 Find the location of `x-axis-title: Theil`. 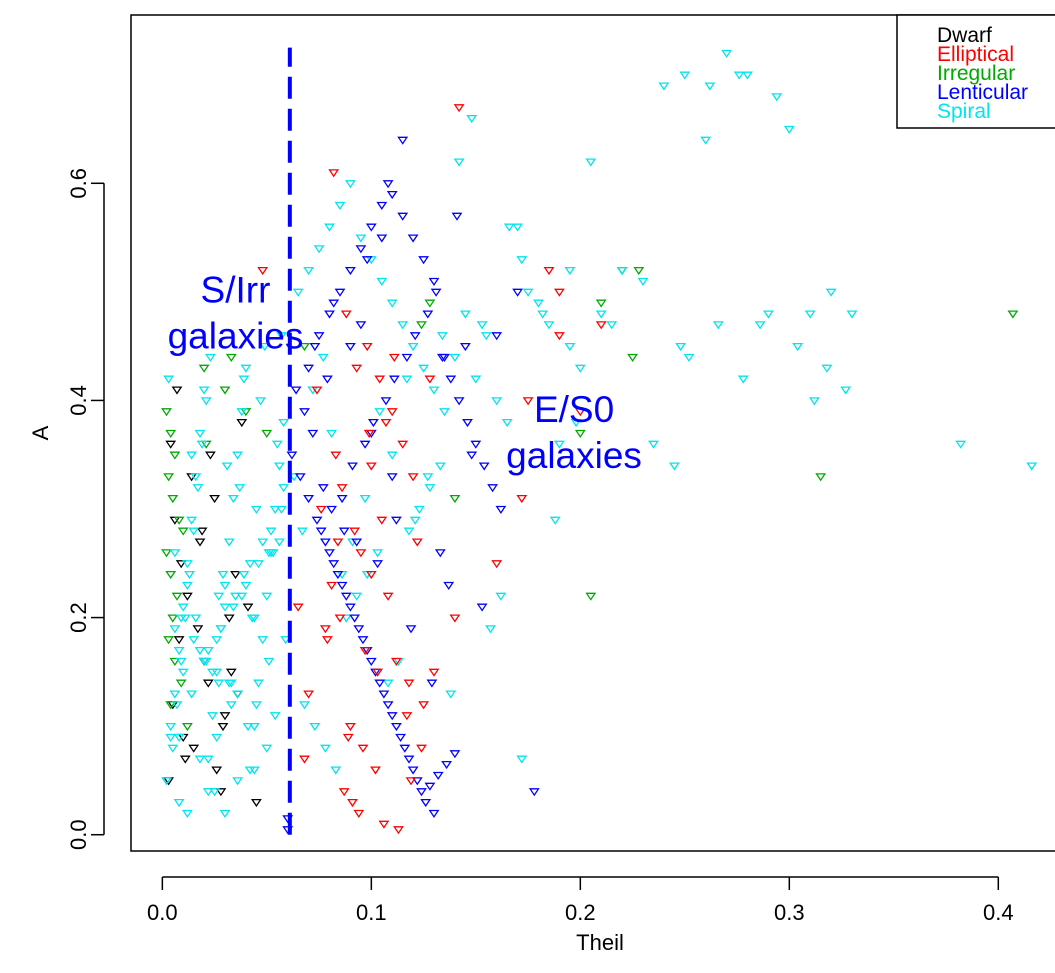

x-axis-title: Theil is located at coordinates (600, 942).